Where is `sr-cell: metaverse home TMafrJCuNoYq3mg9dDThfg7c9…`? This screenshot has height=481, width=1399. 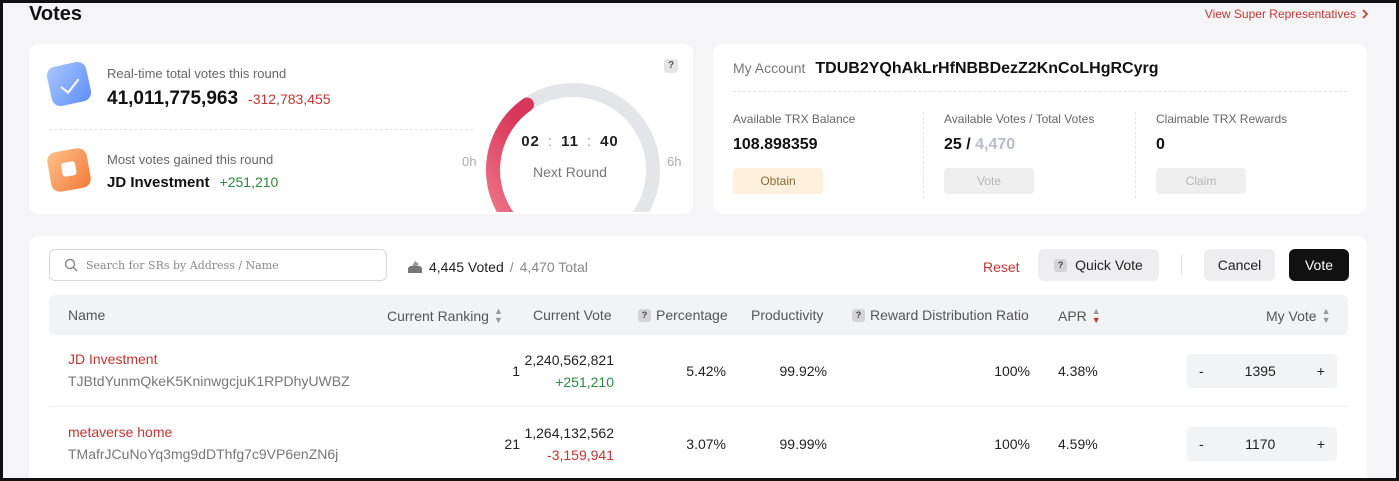 sr-cell: metaverse home TMafrJCuNoYq3mg9dDThfg7c9… is located at coordinates (203, 443).